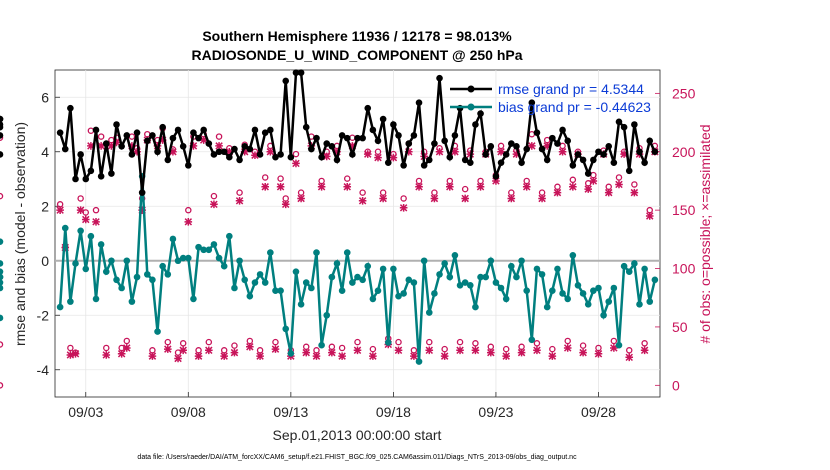  What do you see at coordinates (684, 93) in the screenshot?
I see `right-tick-label: 250` at bounding box center [684, 93].